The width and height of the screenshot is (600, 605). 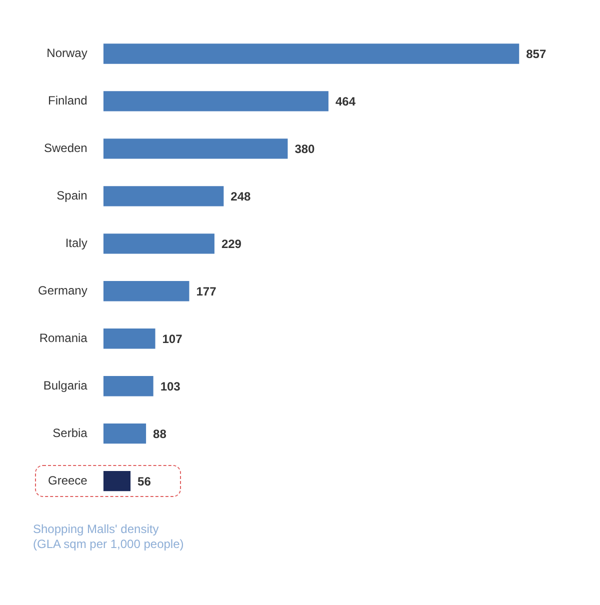 What do you see at coordinates (66, 148) in the screenshot?
I see `y-tick-label: Sweden` at bounding box center [66, 148].